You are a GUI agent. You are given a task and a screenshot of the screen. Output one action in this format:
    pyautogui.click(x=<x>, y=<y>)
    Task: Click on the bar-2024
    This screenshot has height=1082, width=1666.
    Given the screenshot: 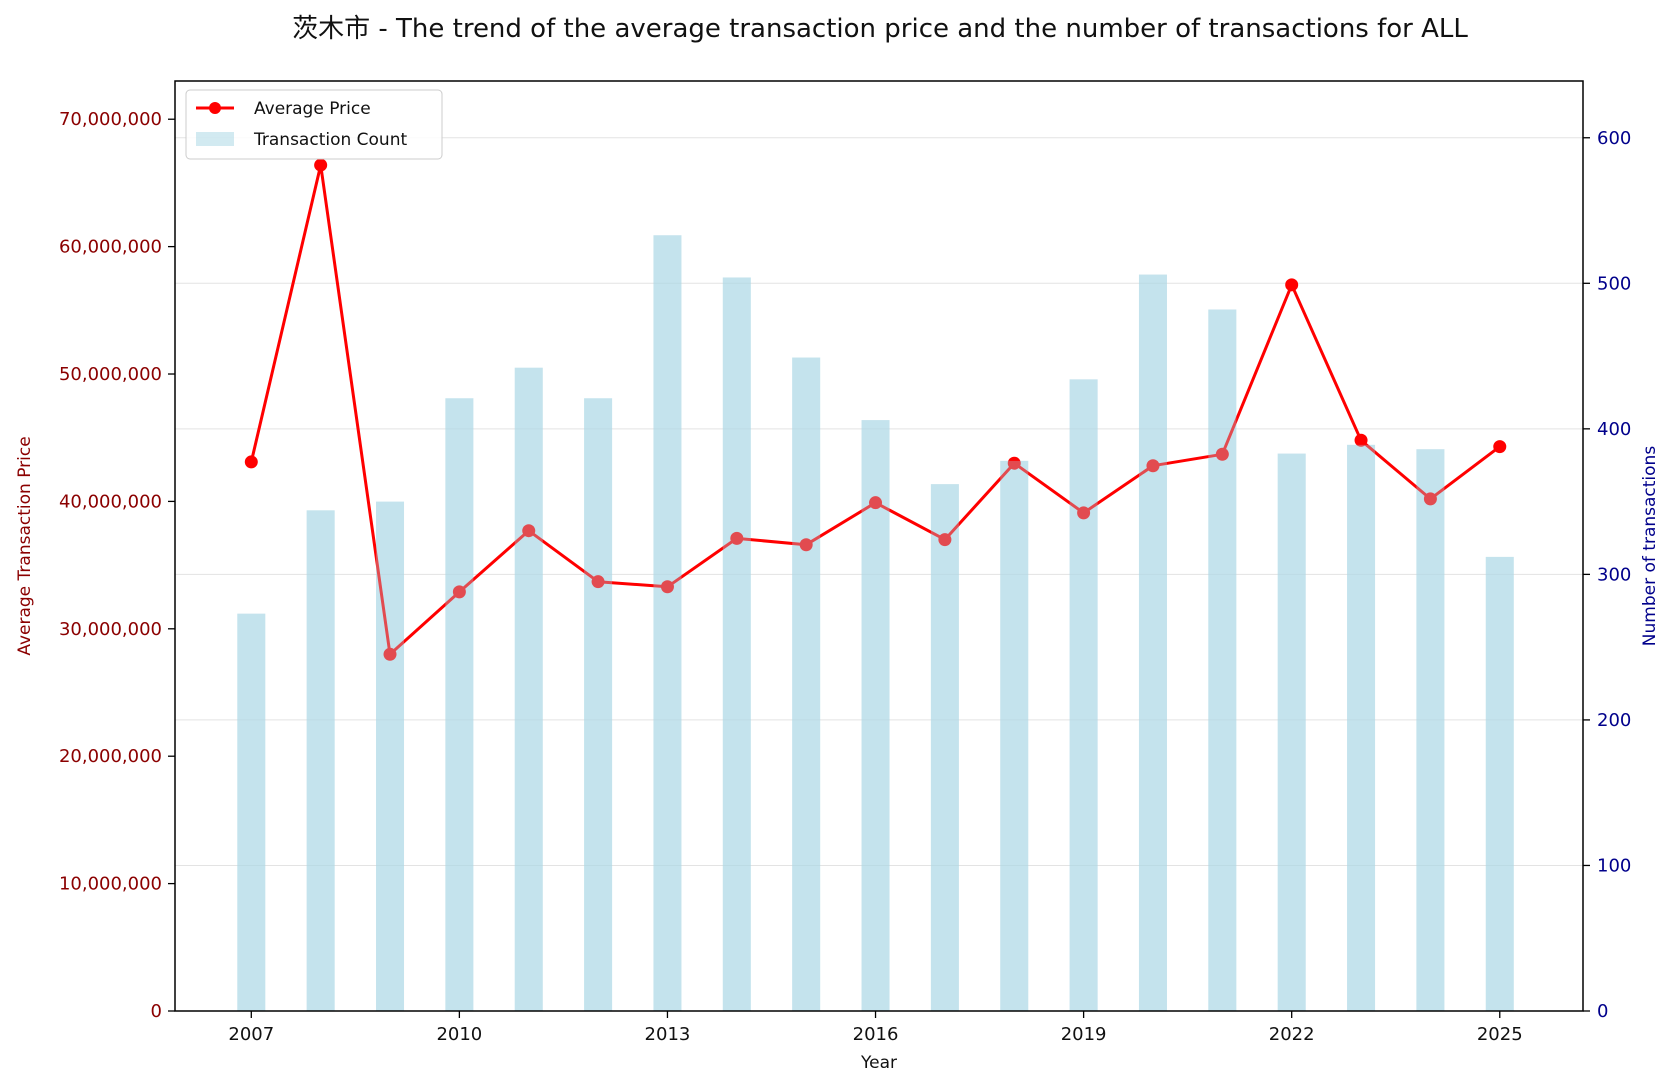 What is the action you would take?
    pyautogui.click(x=1430, y=730)
    